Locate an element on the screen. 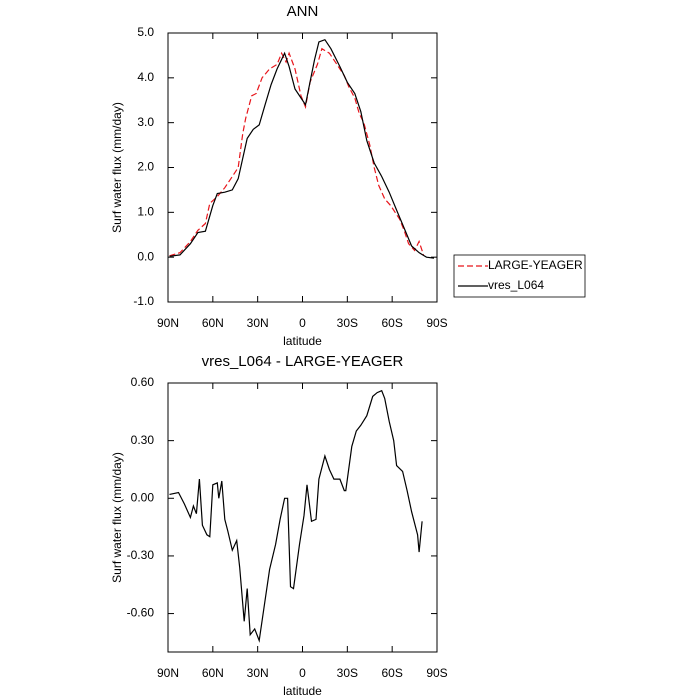 Image resolution: width=700 pixels, height=700 pixels. legend-box is located at coordinates (519, 276).